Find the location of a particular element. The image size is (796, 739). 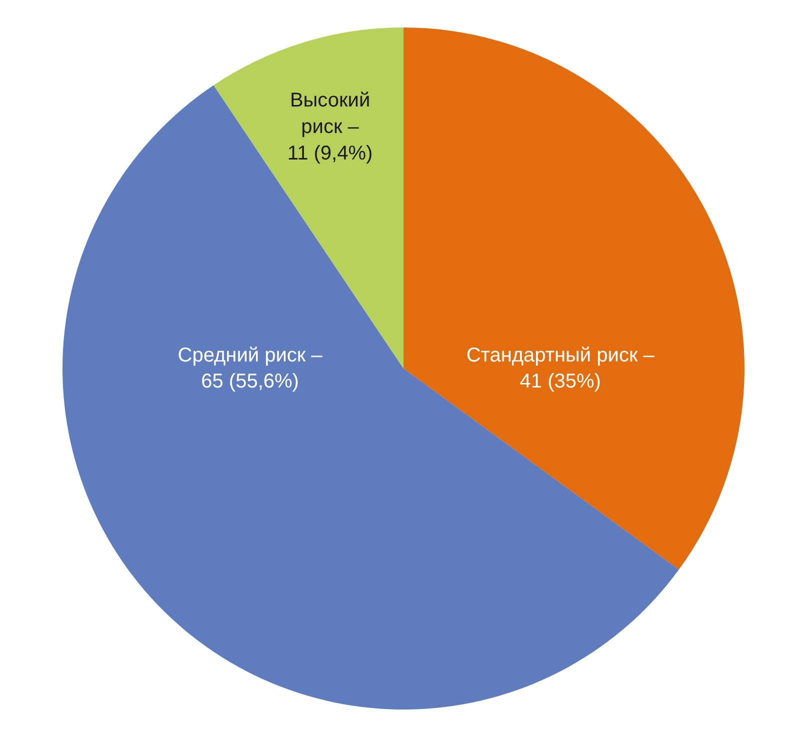

slice-label: Высокий риск – is located at coordinates (330, 114).